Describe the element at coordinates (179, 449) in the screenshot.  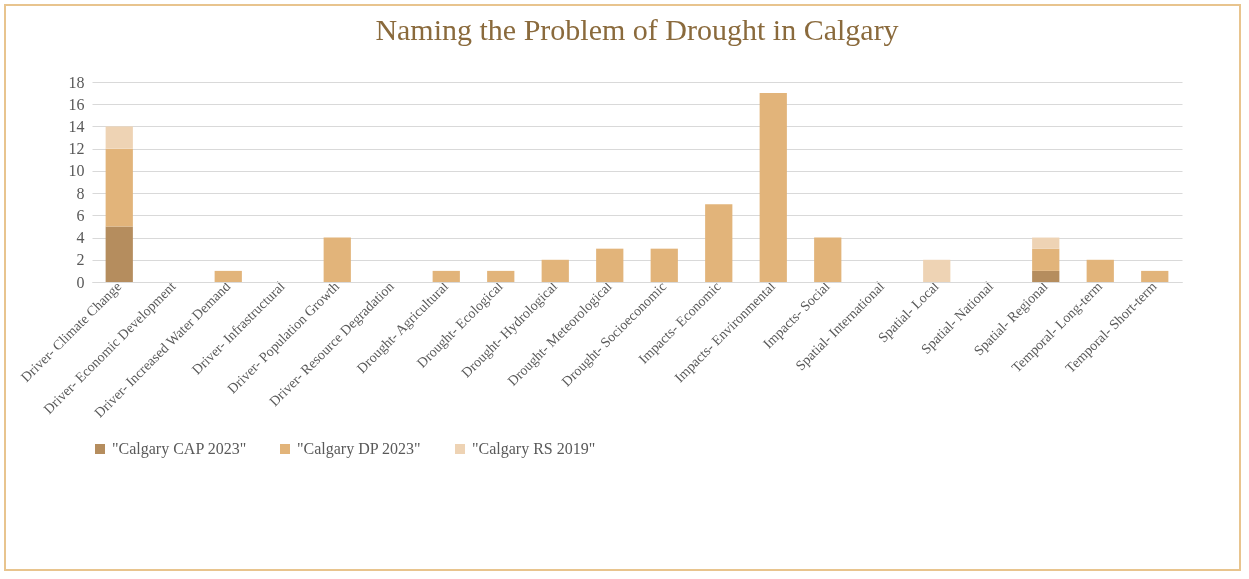
I see `legend-label: "Calgary CAP 2023"` at that location.